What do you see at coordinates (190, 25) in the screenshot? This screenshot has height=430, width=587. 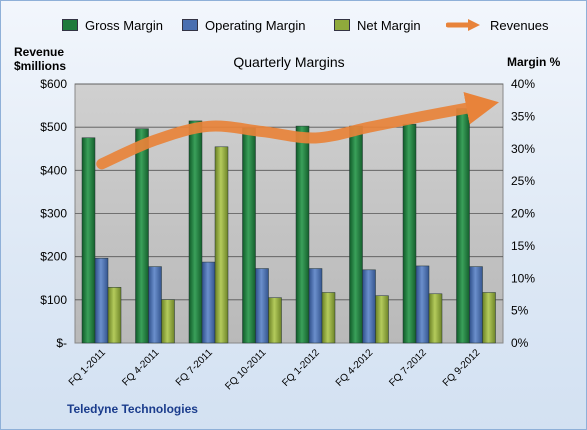 I see `legend-swatch-operating-margin` at bounding box center [190, 25].